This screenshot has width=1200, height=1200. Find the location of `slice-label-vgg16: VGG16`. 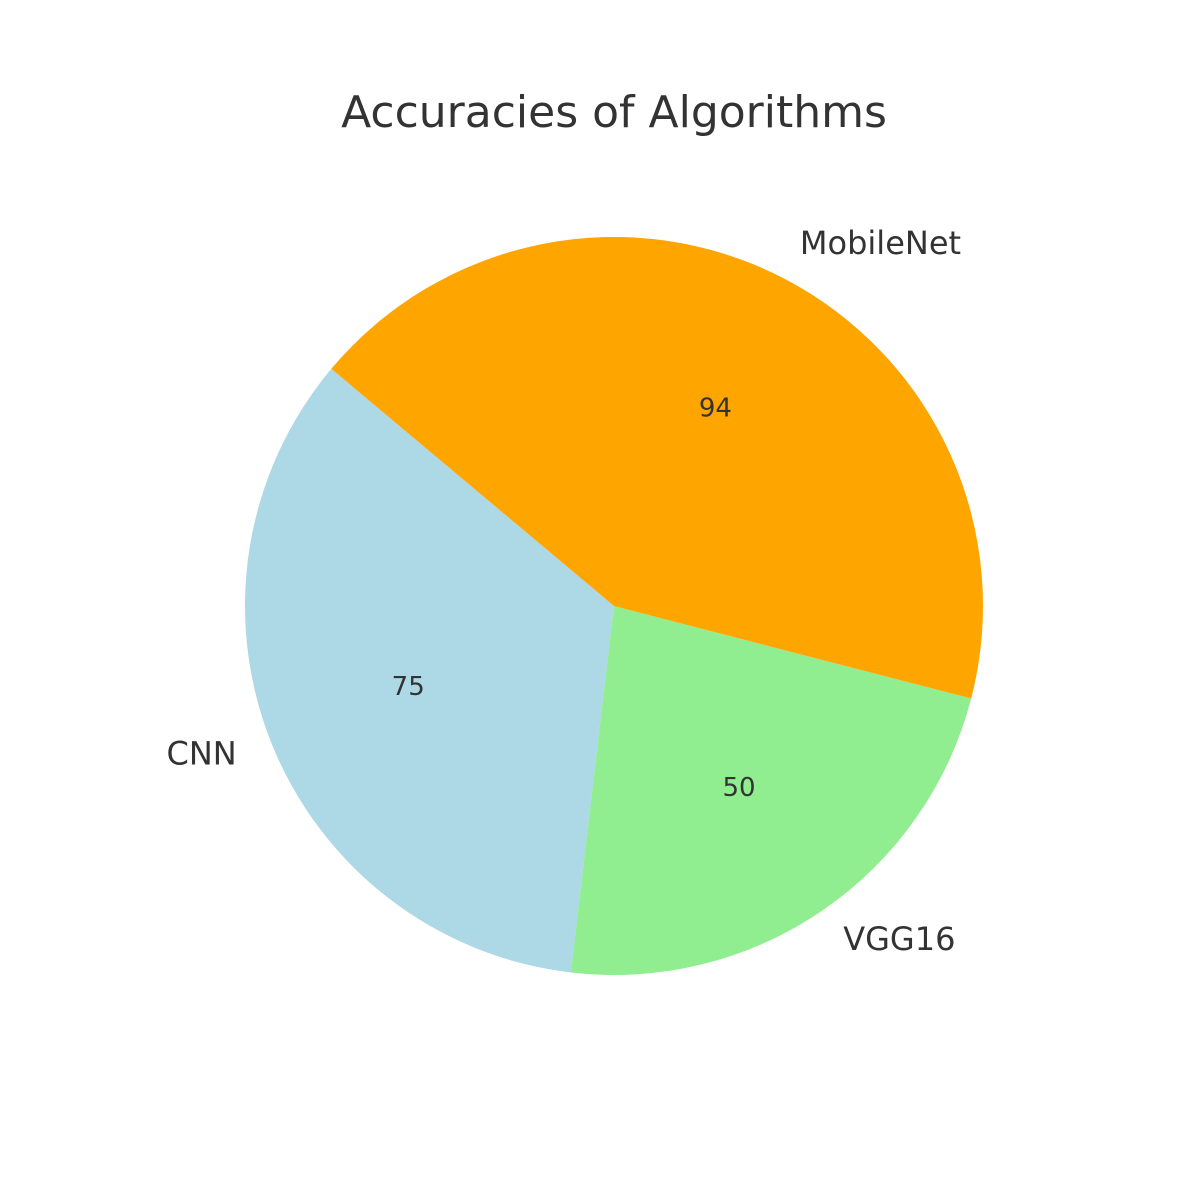

slice-label-vgg16: VGG16 is located at coordinates (899, 939).